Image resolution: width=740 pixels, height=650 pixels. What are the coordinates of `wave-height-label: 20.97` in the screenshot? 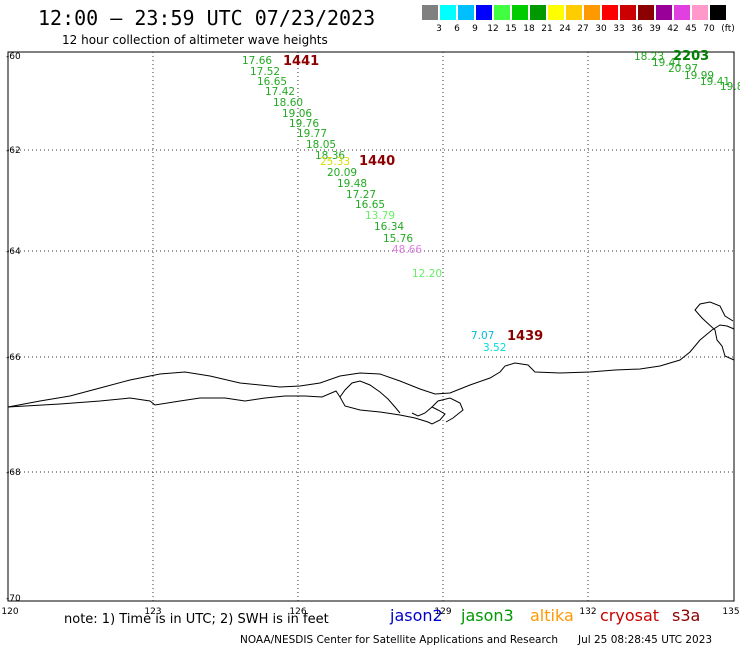 It's located at (683, 69).